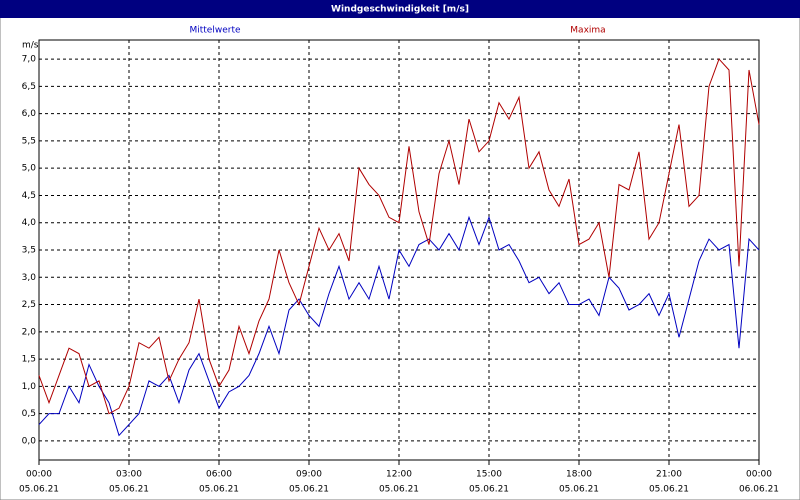 The image size is (800, 500). I want to click on y-tick-label: 4,5, so click(29, 196).